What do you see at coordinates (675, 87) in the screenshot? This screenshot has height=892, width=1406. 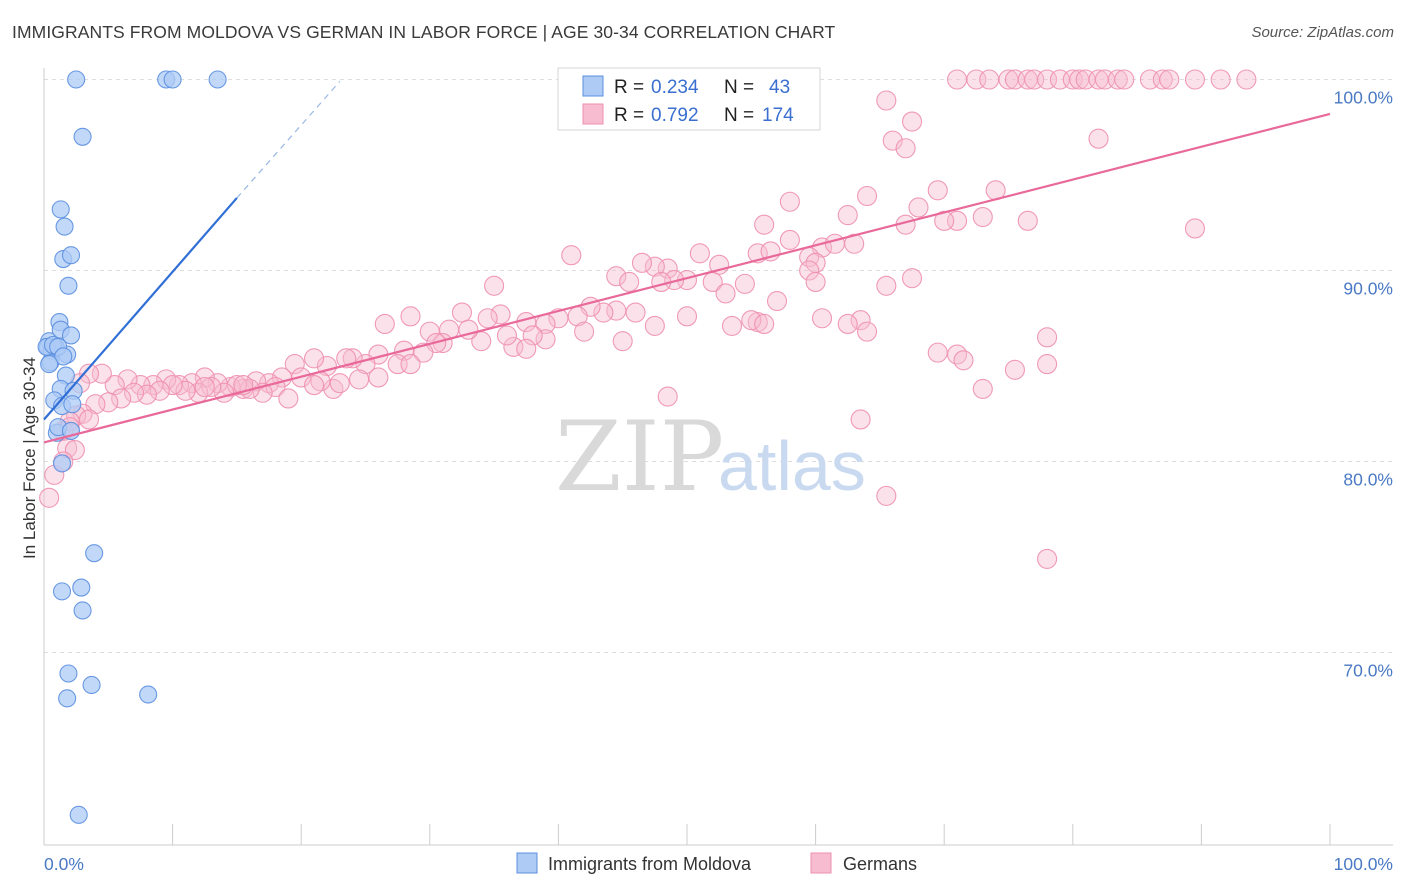 I see `legend-r-value-1: 0.234` at bounding box center [675, 87].